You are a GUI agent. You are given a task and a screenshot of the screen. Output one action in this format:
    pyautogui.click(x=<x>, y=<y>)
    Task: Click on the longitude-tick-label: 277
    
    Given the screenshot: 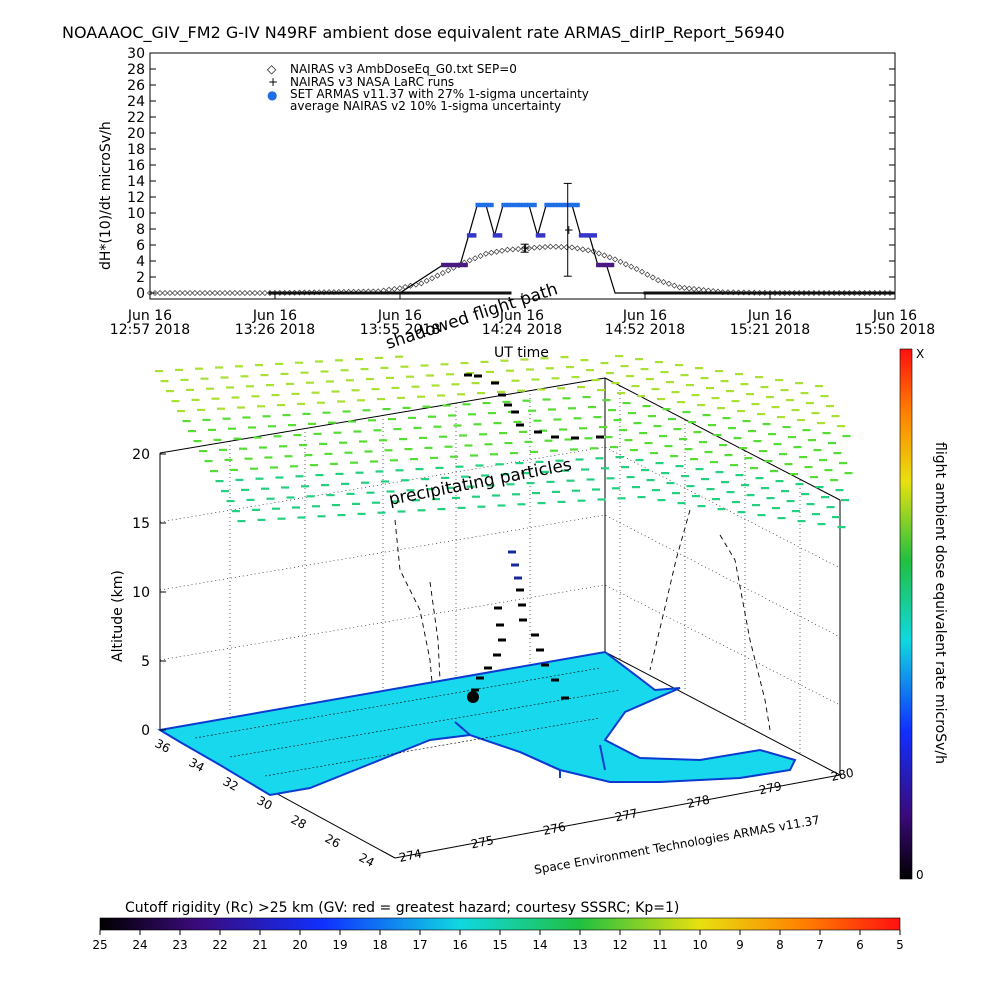 What is the action you would take?
    pyautogui.click(x=626, y=815)
    